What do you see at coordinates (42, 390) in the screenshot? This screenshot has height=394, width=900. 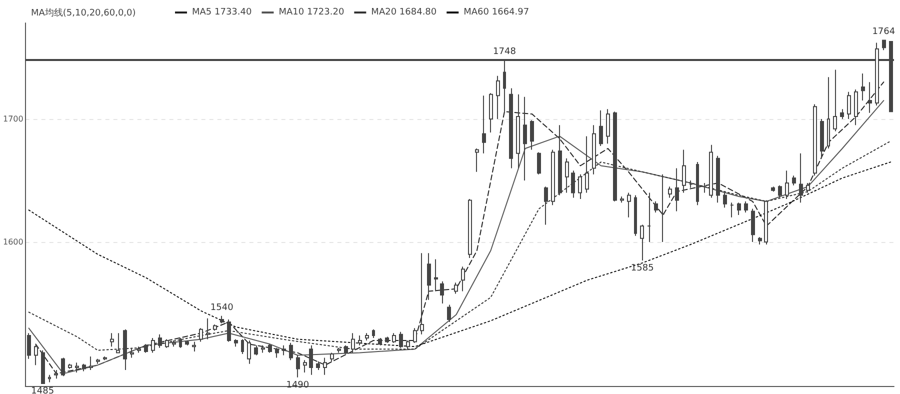 I see `annotation: 1485` at bounding box center [42, 390].